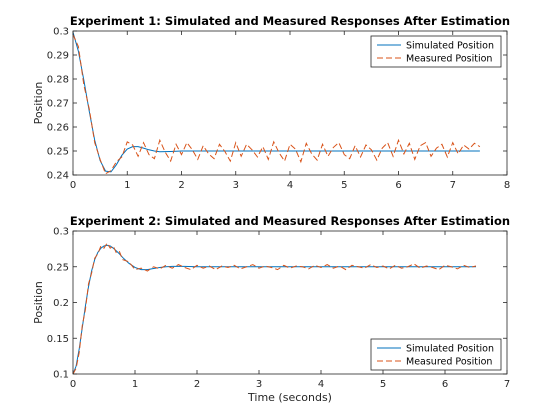 Image resolution: width=560 pixels, height=420 pixels. What do you see at coordinates (507, 384) in the screenshot?
I see `chart-2-x-tick-label: 7` at bounding box center [507, 384].